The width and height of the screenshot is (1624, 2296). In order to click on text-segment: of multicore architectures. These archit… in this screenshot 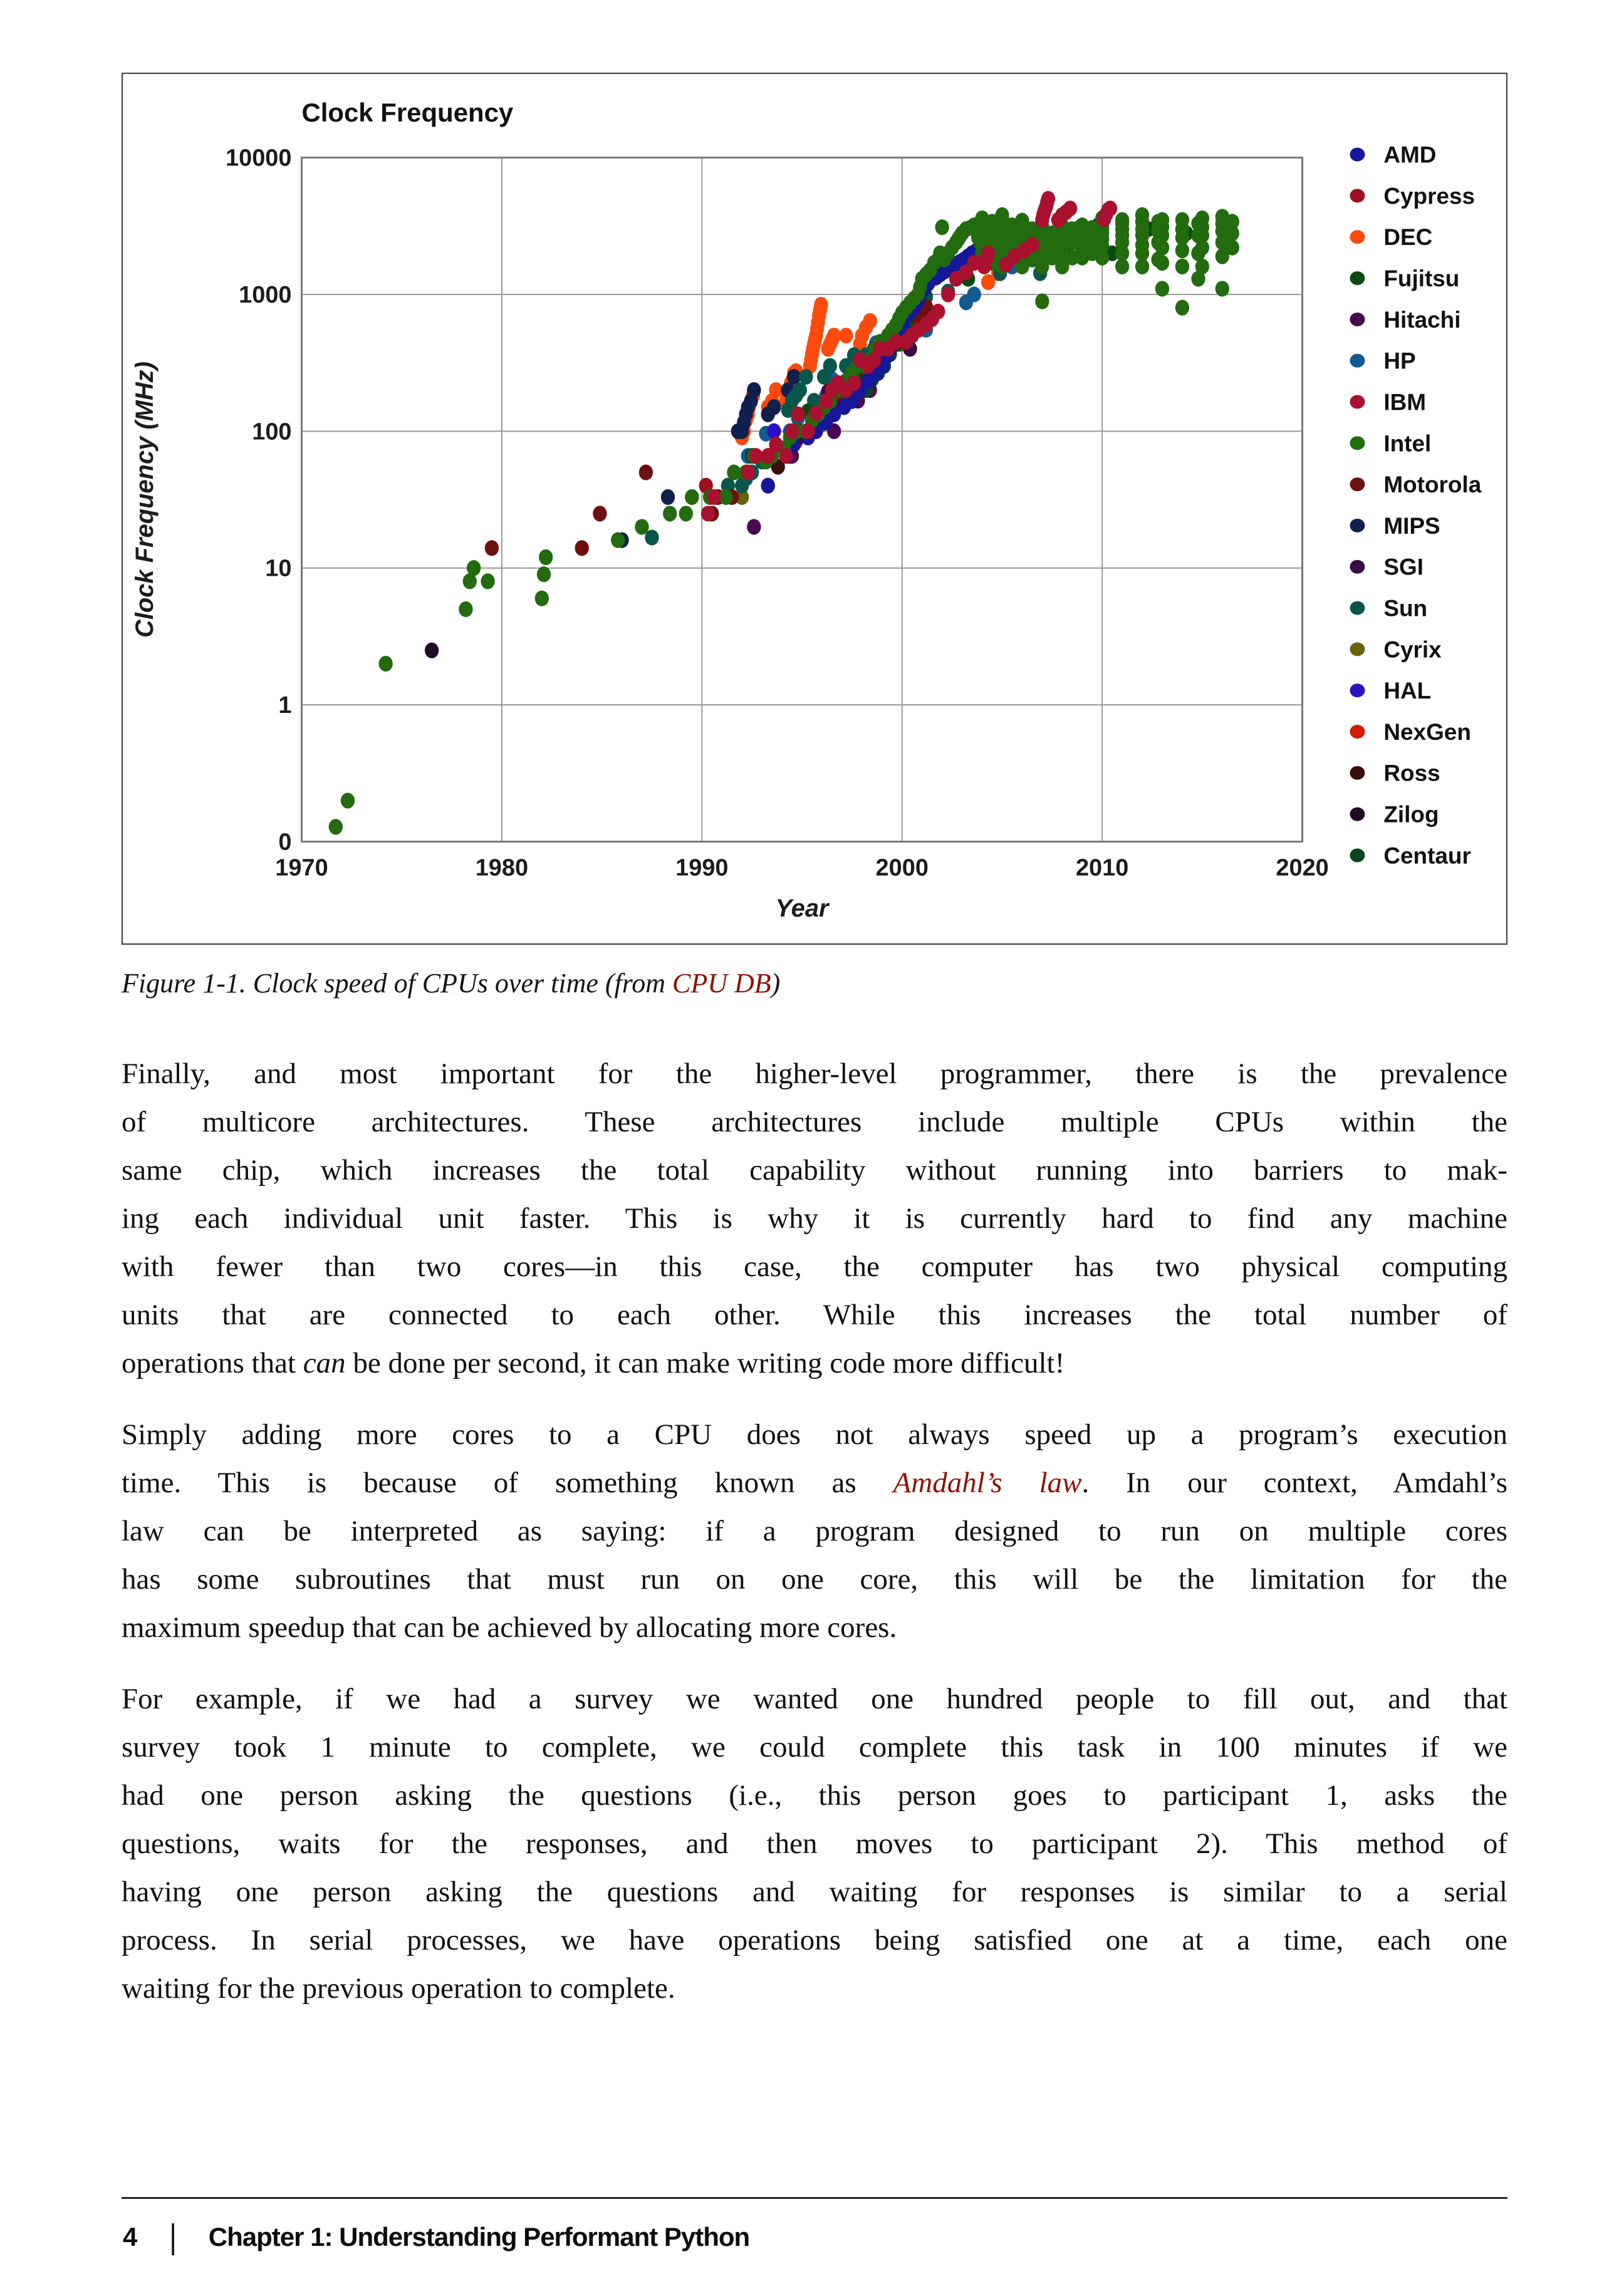, I will do `click(815, 1122)`.